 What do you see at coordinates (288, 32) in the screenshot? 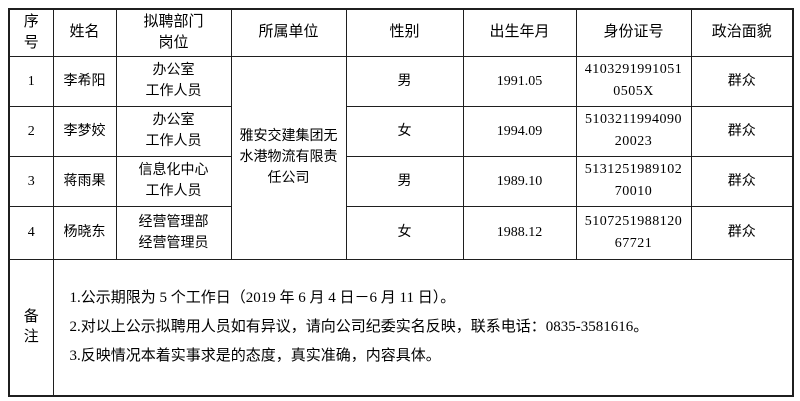
I see `header-unit: 所属单位` at bounding box center [288, 32].